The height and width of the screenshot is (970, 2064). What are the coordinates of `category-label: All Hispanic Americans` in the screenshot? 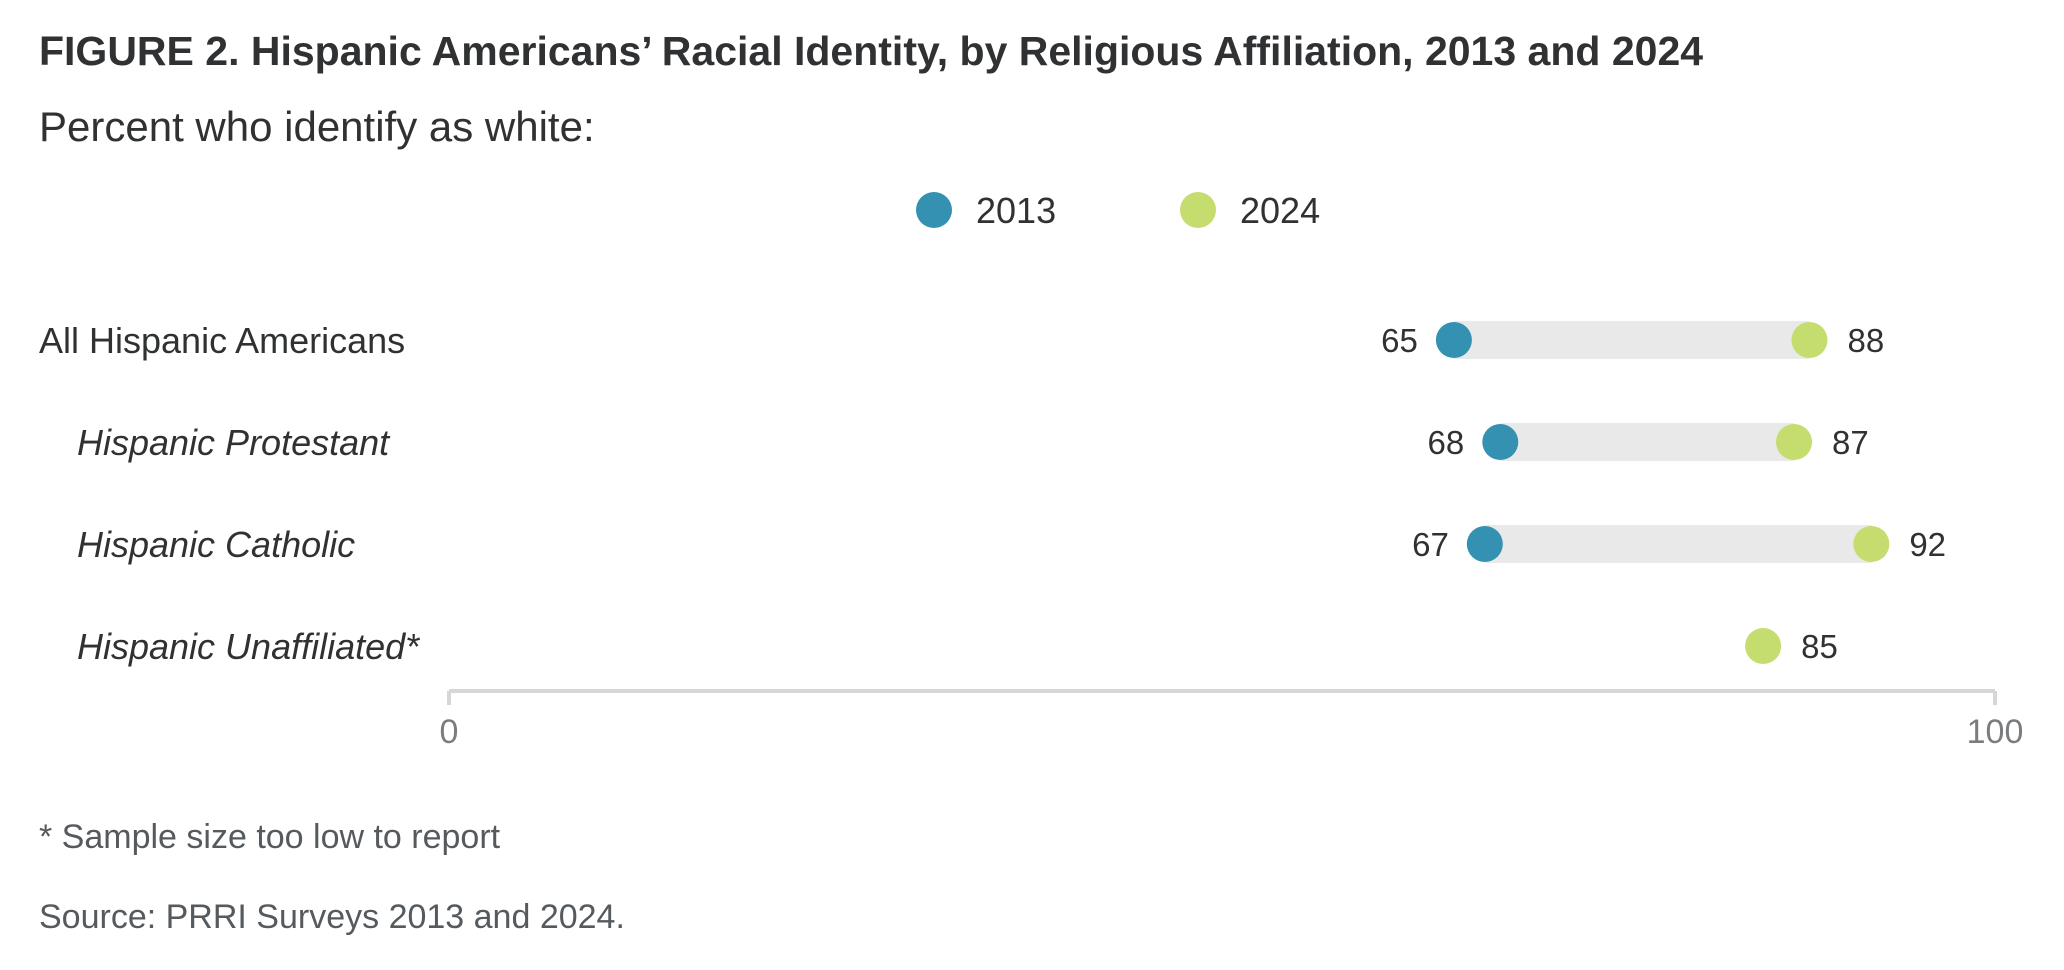 It's located at (222, 340).